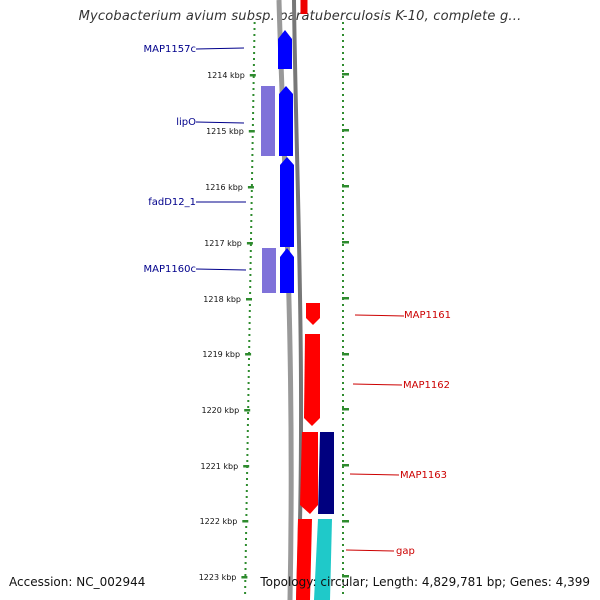 This screenshot has width=600, height=600. Describe the element at coordinates (170, 269) in the screenshot. I see `label-map1160c: MAP1160c` at that location.